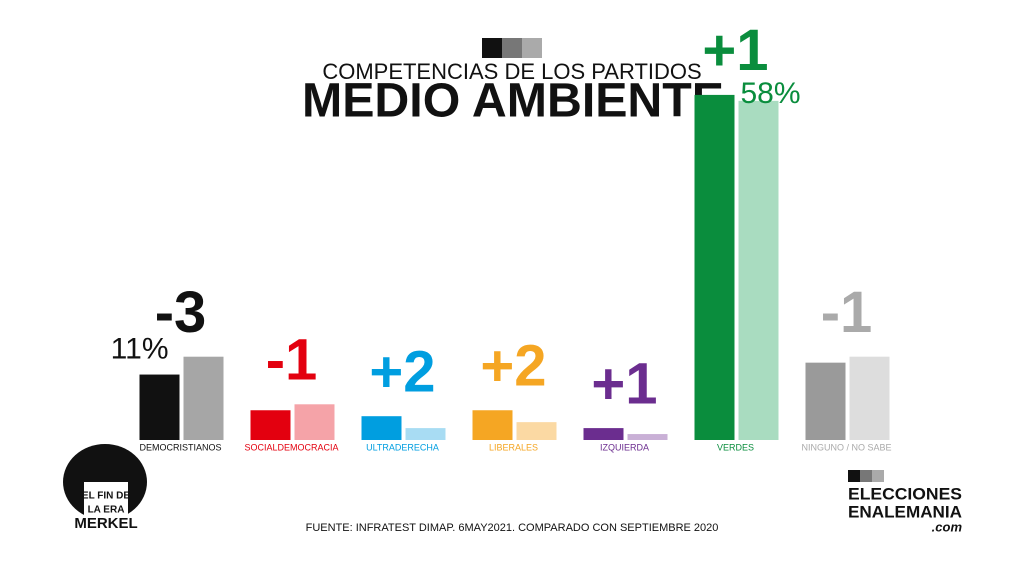 The height and width of the screenshot is (576, 1024). Describe the element at coordinates (402, 447) in the screenshot. I see `x-tick-label: ULTRADERECHA` at that location.